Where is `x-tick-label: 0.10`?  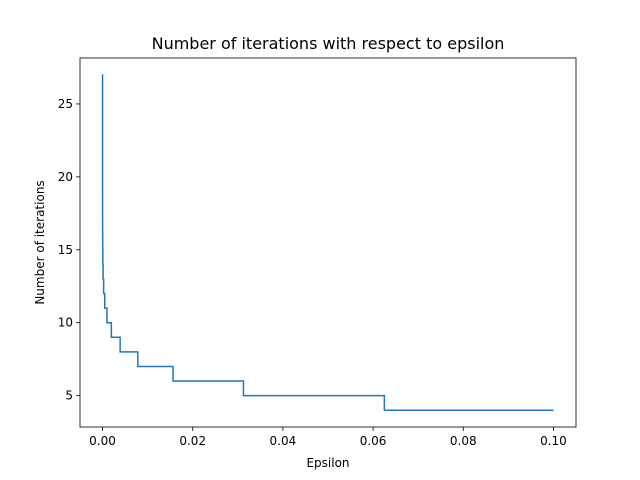
x-tick-label: 0.10 is located at coordinates (553, 441).